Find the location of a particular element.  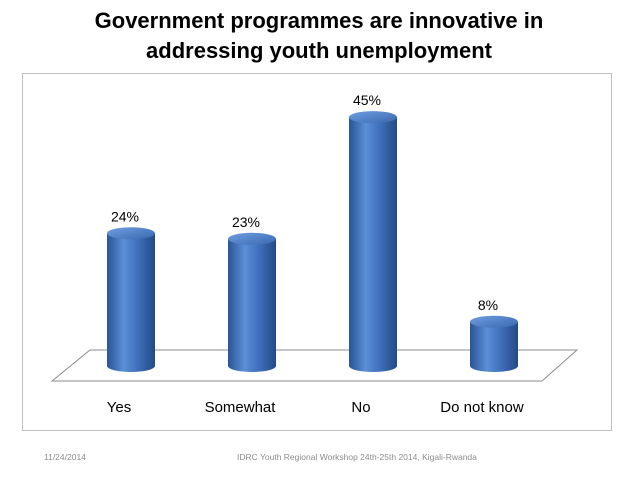

bar-somewhat is located at coordinates (252, 302).